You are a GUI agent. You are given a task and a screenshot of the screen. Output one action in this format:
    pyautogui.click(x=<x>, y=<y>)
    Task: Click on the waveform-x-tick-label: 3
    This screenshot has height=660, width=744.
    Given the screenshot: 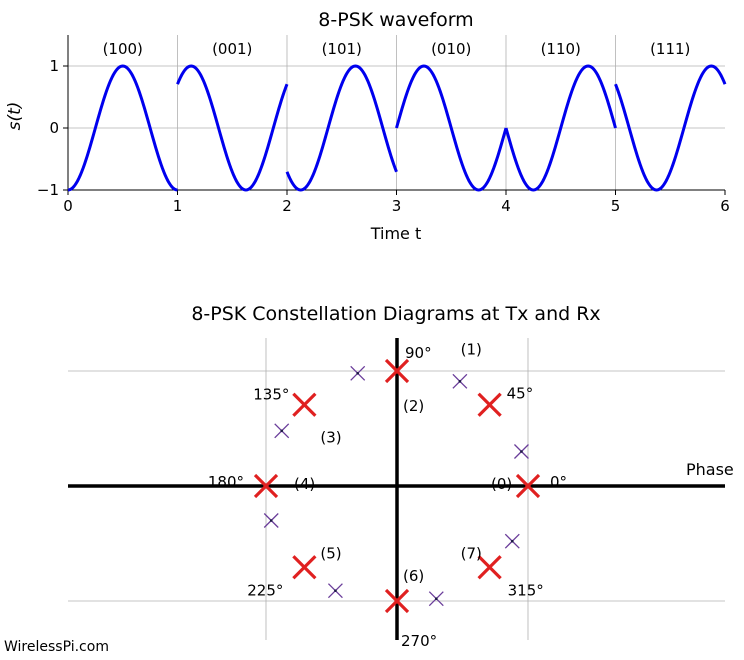 What is the action you would take?
    pyautogui.click(x=397, y=206)
    